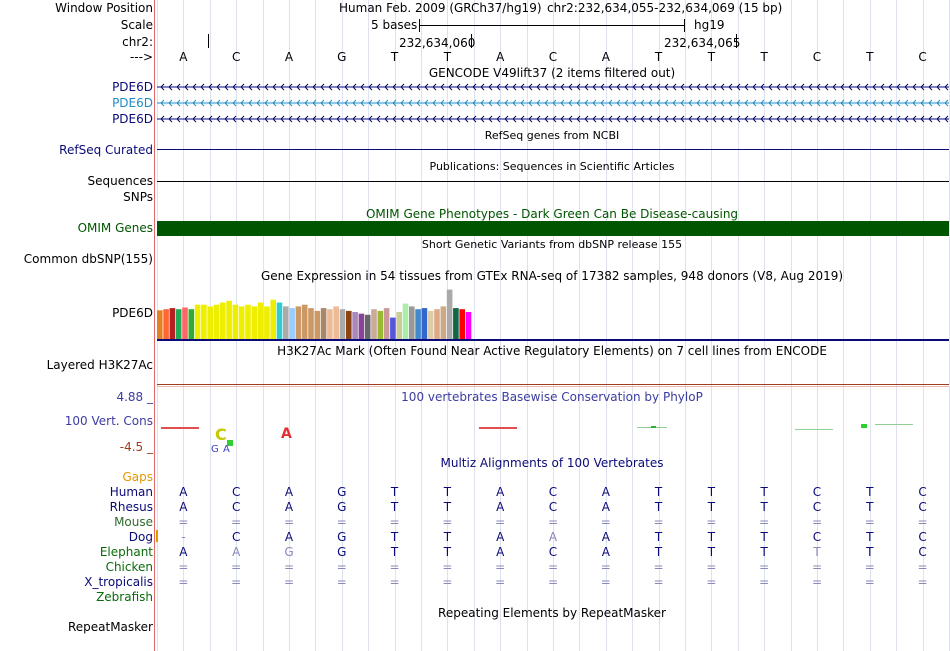  What do you see at coordinates (132, 313) in the screenshot?
I see `gtex-label: PDE6D` at bounding box center [132, 313].